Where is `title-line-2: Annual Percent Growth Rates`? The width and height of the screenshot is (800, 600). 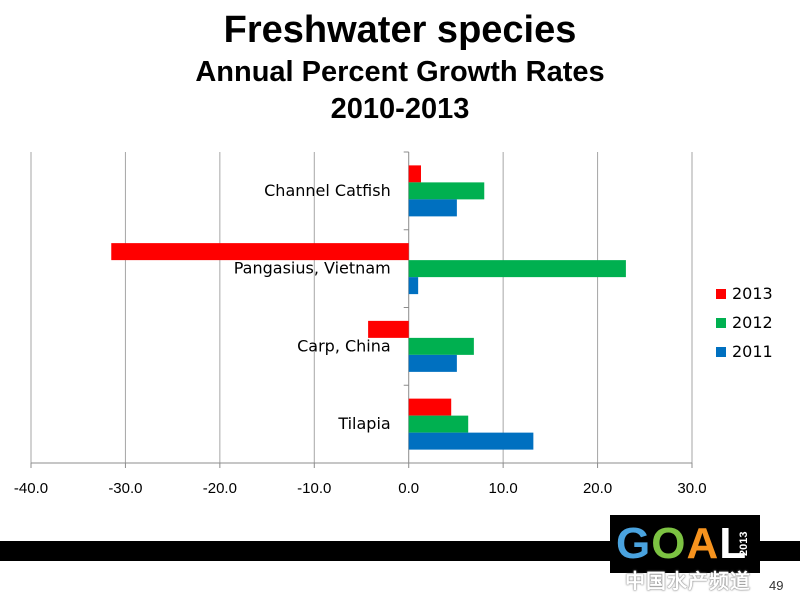 title-line-2: Annual Percent Growth Rates is located at coordinates (400, 72).